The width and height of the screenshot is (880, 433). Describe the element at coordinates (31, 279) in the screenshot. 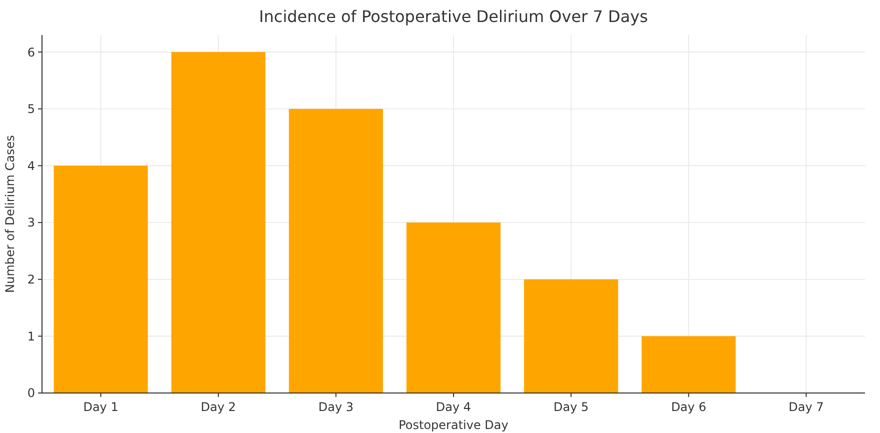

I see `y-tick-label: 2` at that location.